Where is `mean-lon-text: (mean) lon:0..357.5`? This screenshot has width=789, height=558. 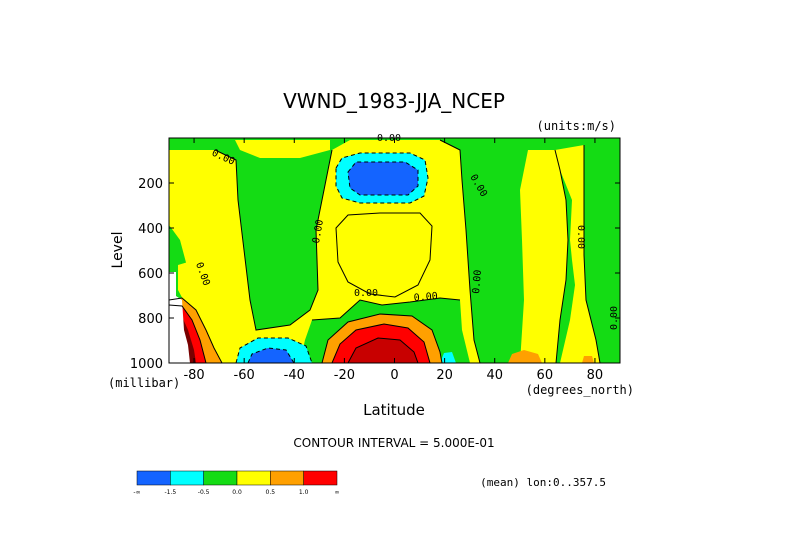 mean-lon-text: (mean) lon:0..357.5 is located at coordinates (543, 482).